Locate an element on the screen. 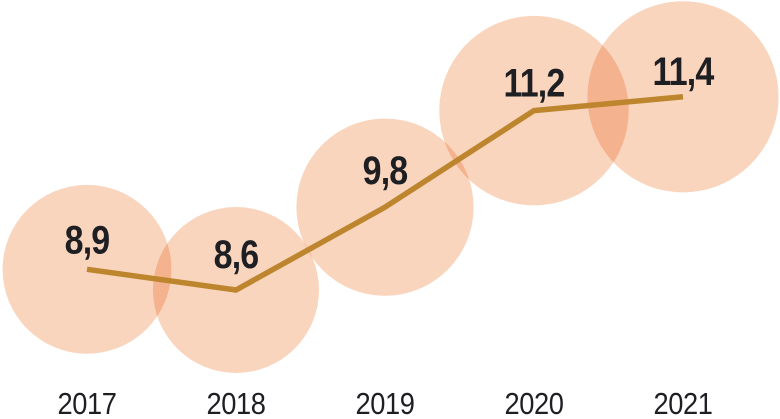  value-label-2021: 11,4 is located at coordinates (684, 70).